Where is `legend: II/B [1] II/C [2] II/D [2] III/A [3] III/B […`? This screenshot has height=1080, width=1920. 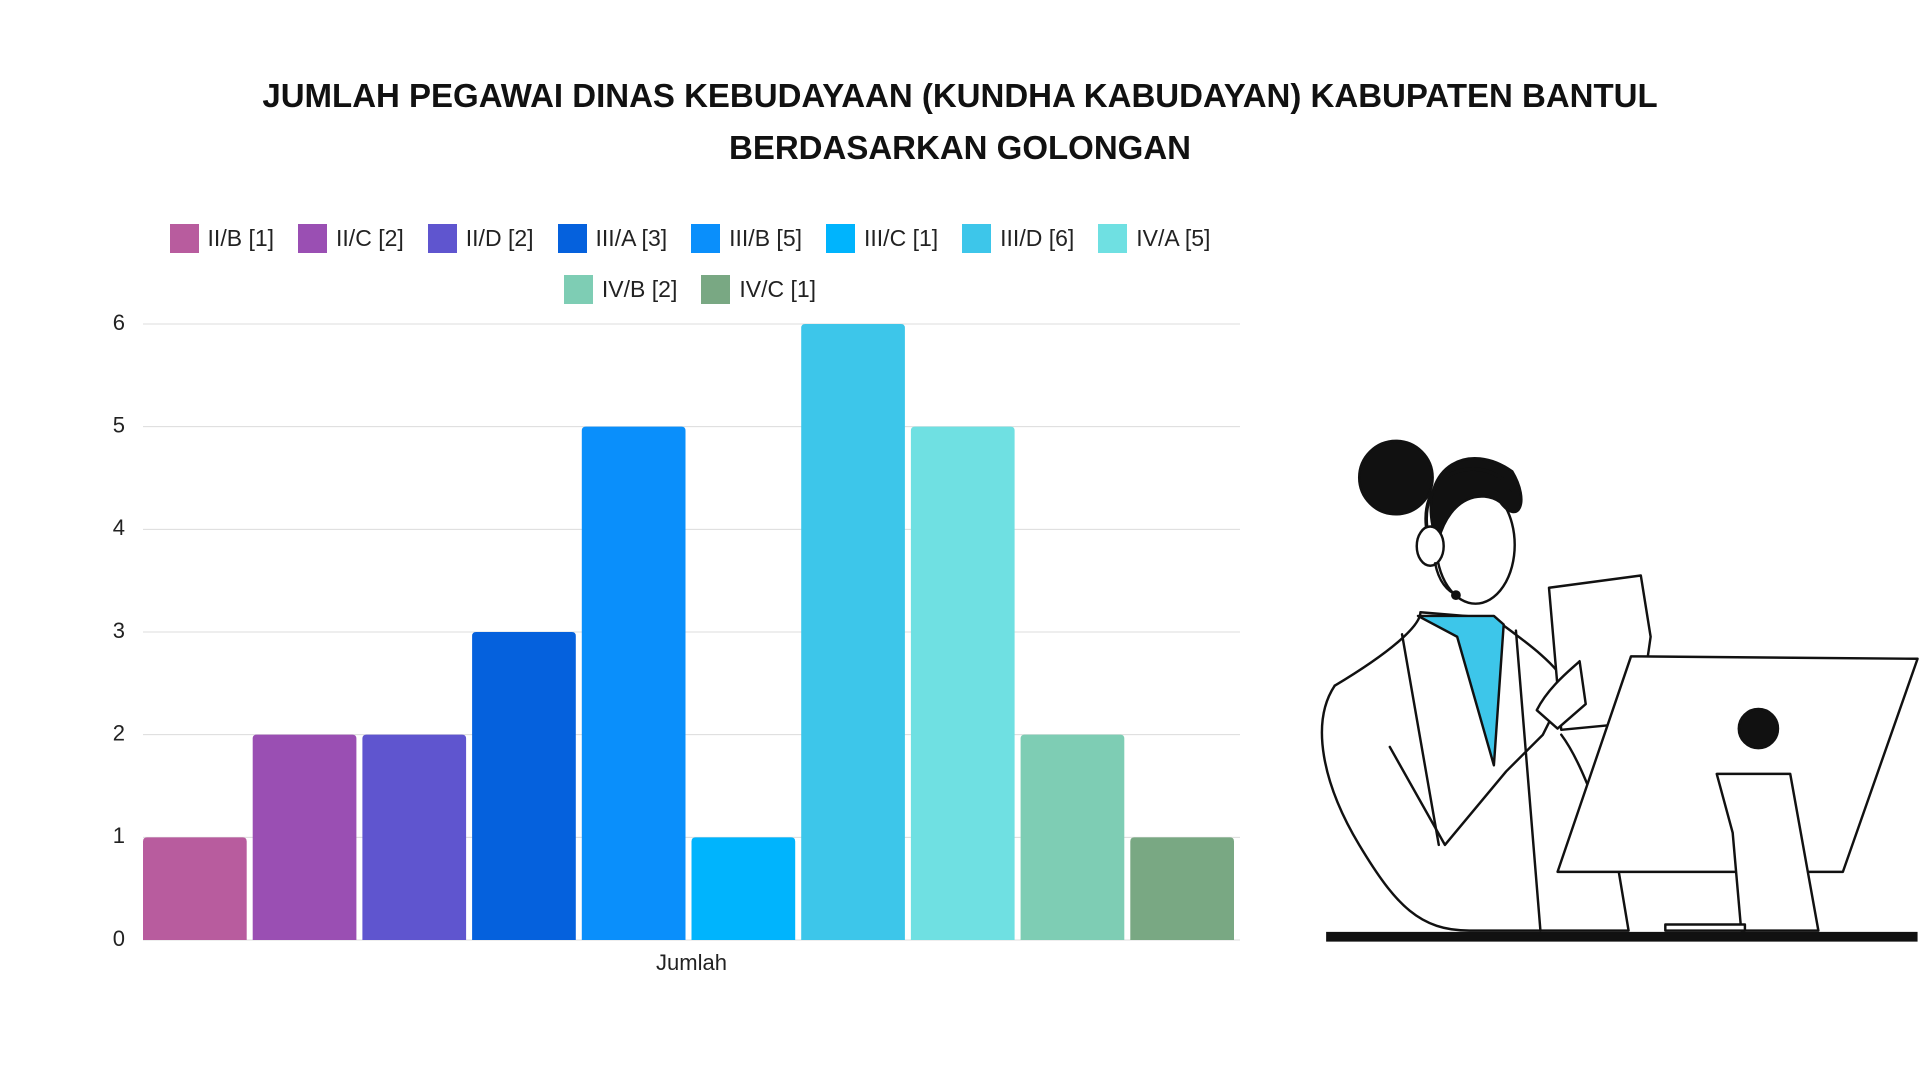 legend: II/B [1] II/C [2] II/D [2] III/A [3] III/B [… is located at coordinates (690, 264).